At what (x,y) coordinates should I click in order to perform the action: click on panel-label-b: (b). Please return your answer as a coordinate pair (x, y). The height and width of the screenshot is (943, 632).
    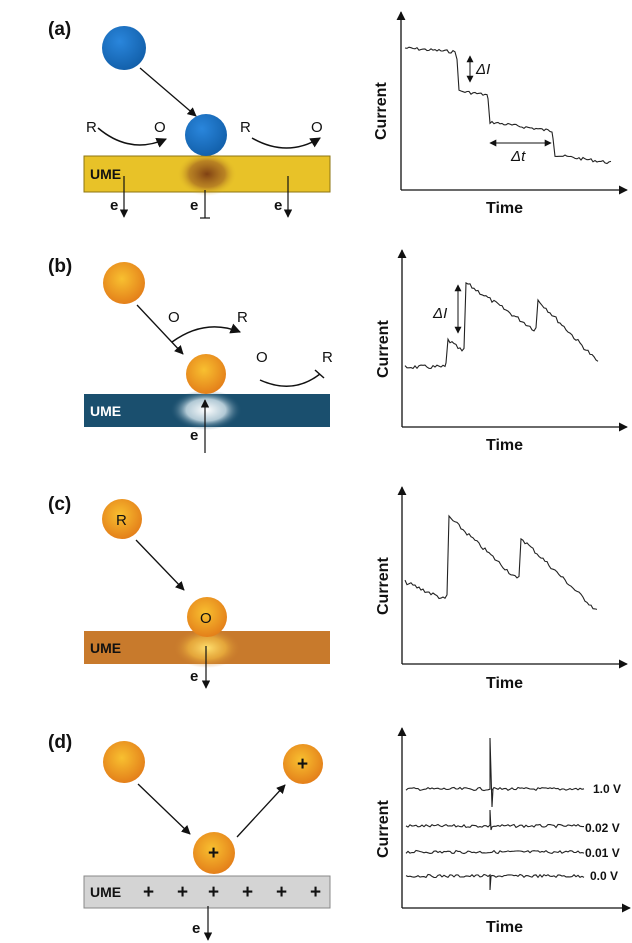
    Looking at the image, I should click on (60, 266).